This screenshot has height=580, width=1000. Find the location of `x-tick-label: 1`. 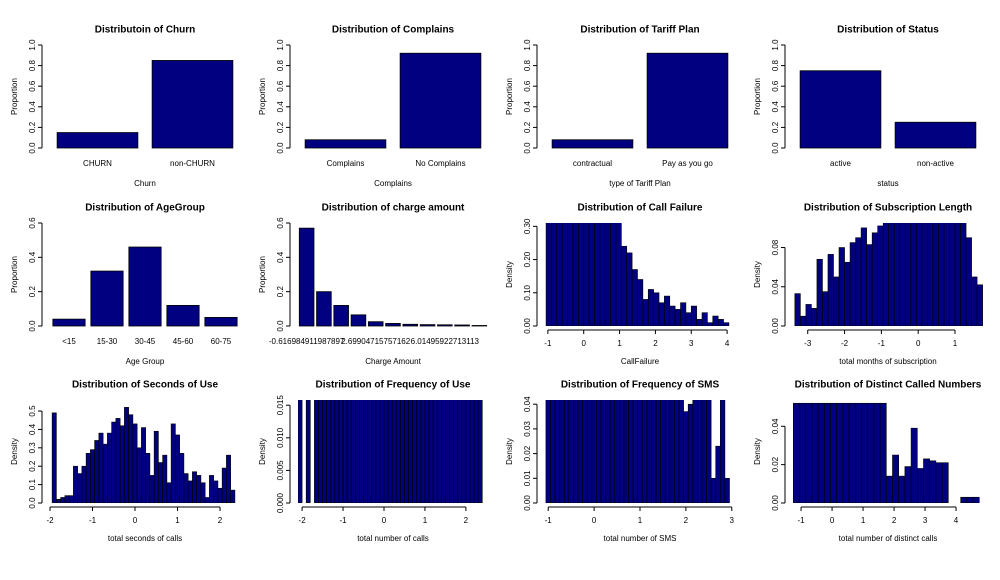

x-tick-label: 1 is located at coordinates (425, 520).